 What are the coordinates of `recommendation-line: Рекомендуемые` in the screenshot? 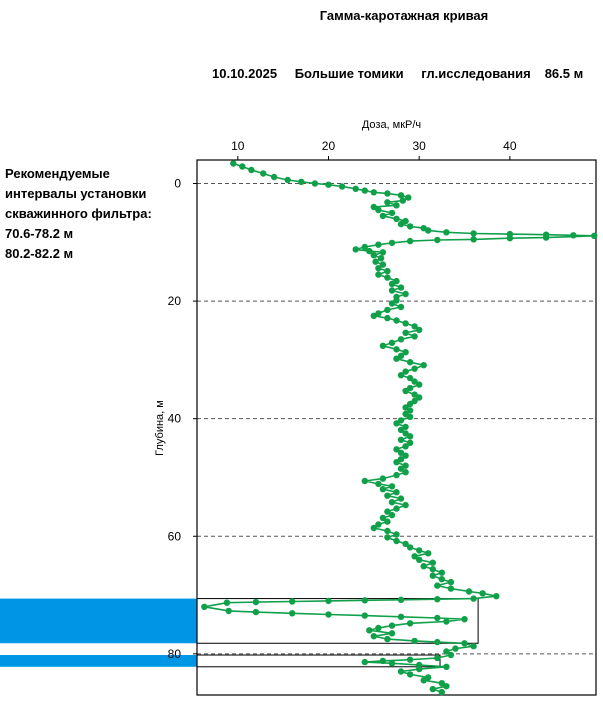 It's located at (57, 173).